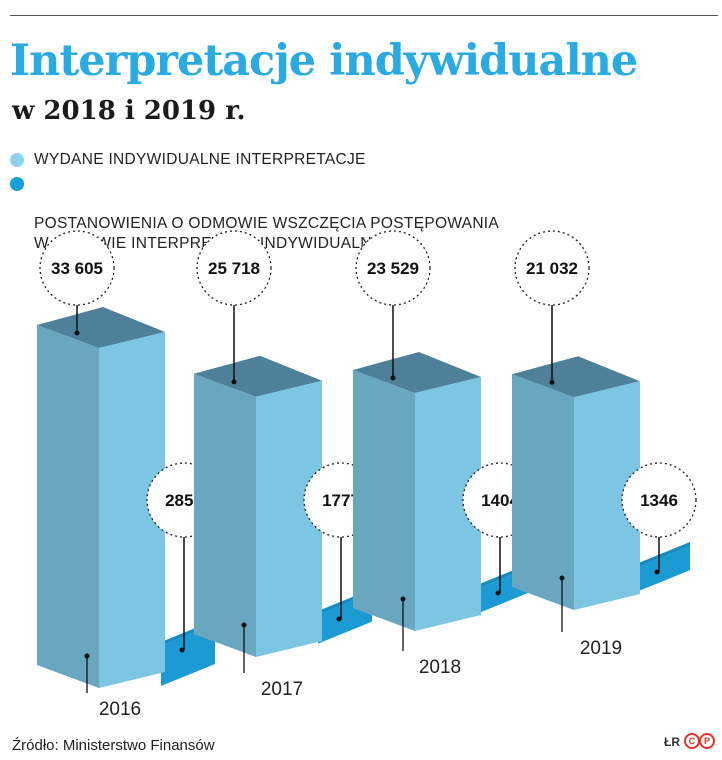  Describe the element at coordinates (188, 655) in the screenshot. I see `small-bar-2016` at that location.